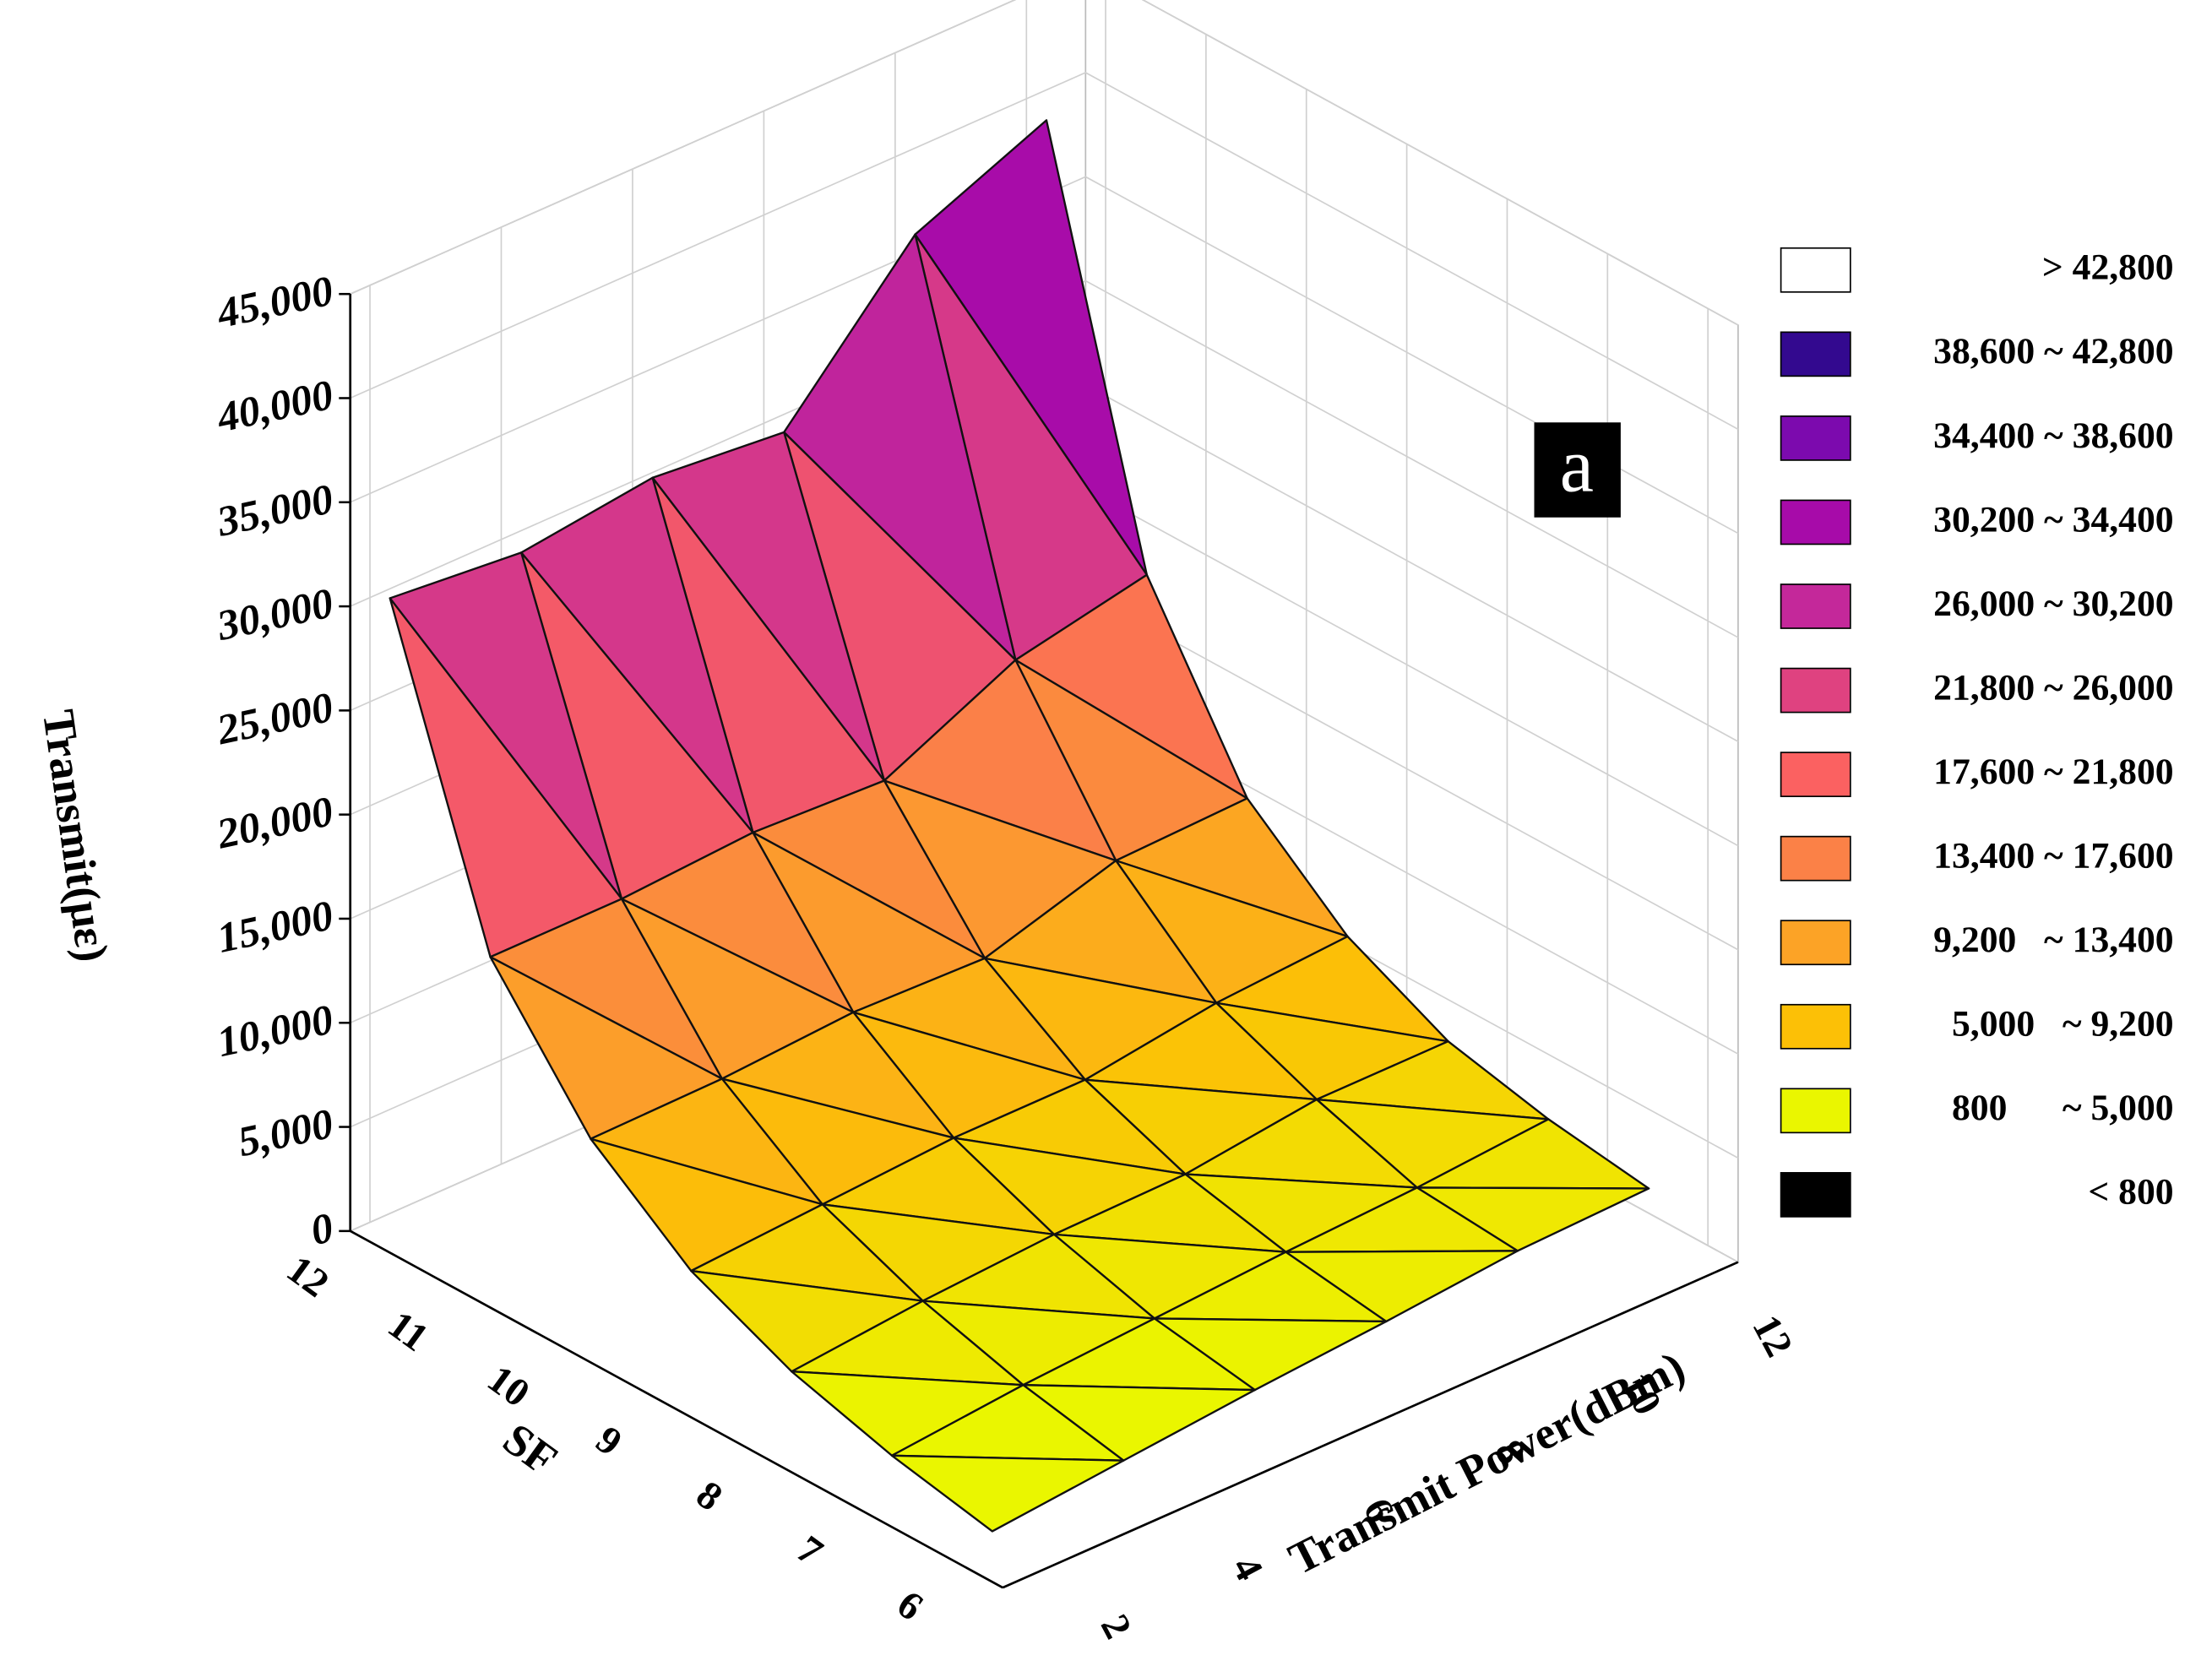 This screenshot has height=1677, width=2212. Describe the element at coordinates (2130, 1192) in the screenshot. I see `legend-label: < 800` at that location.